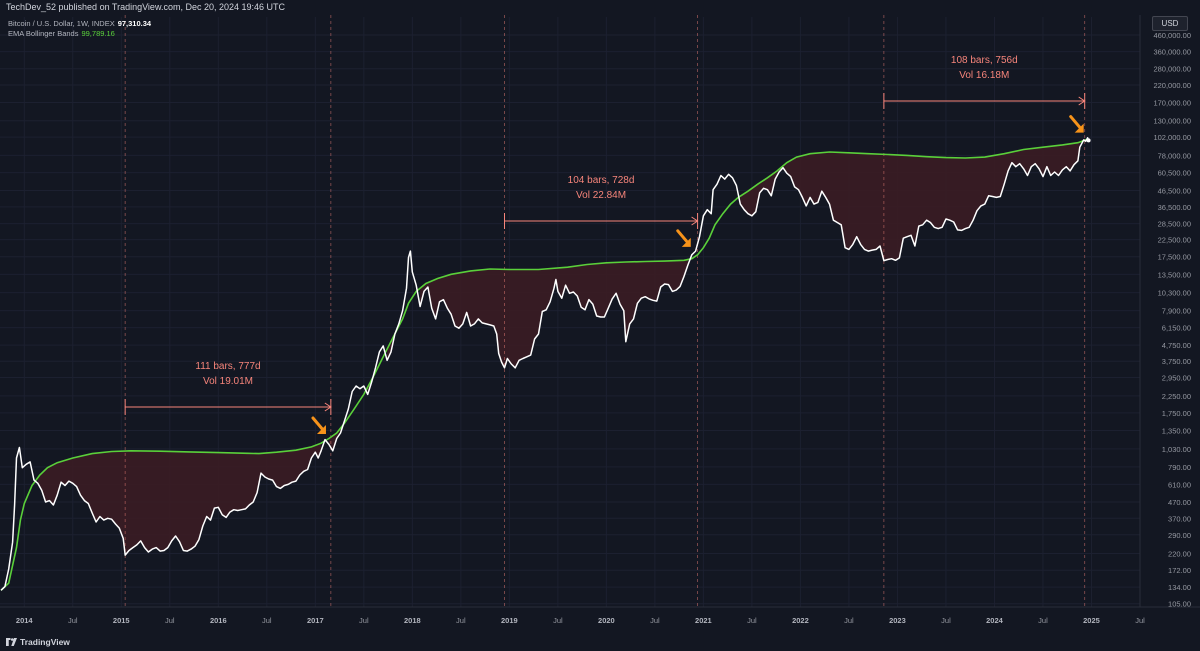  Describe the element at coordinates (315, 620) in the screenshot. I see `x-tick-year-label: 2017` at that location.